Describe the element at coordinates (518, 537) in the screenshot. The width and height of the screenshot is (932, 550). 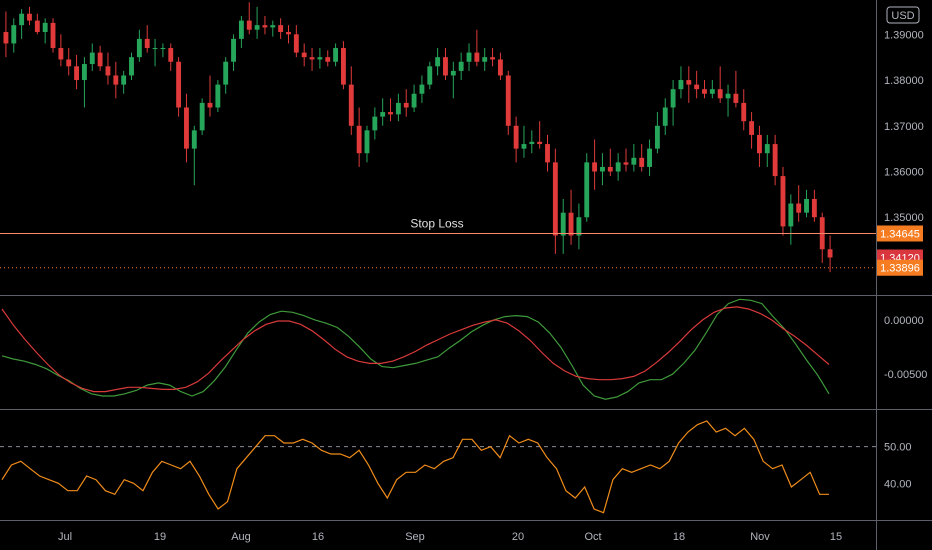
I see `time-tick-label: 20` at that location.